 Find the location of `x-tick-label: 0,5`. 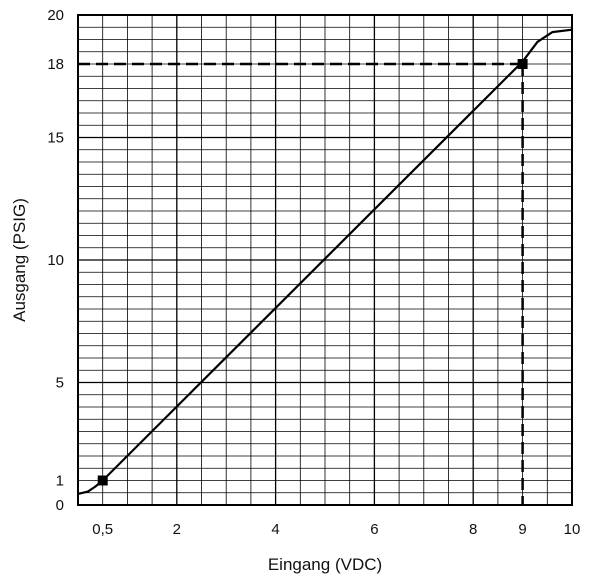

x-tick-label: 0,5 is located at coordinates (102, 529).